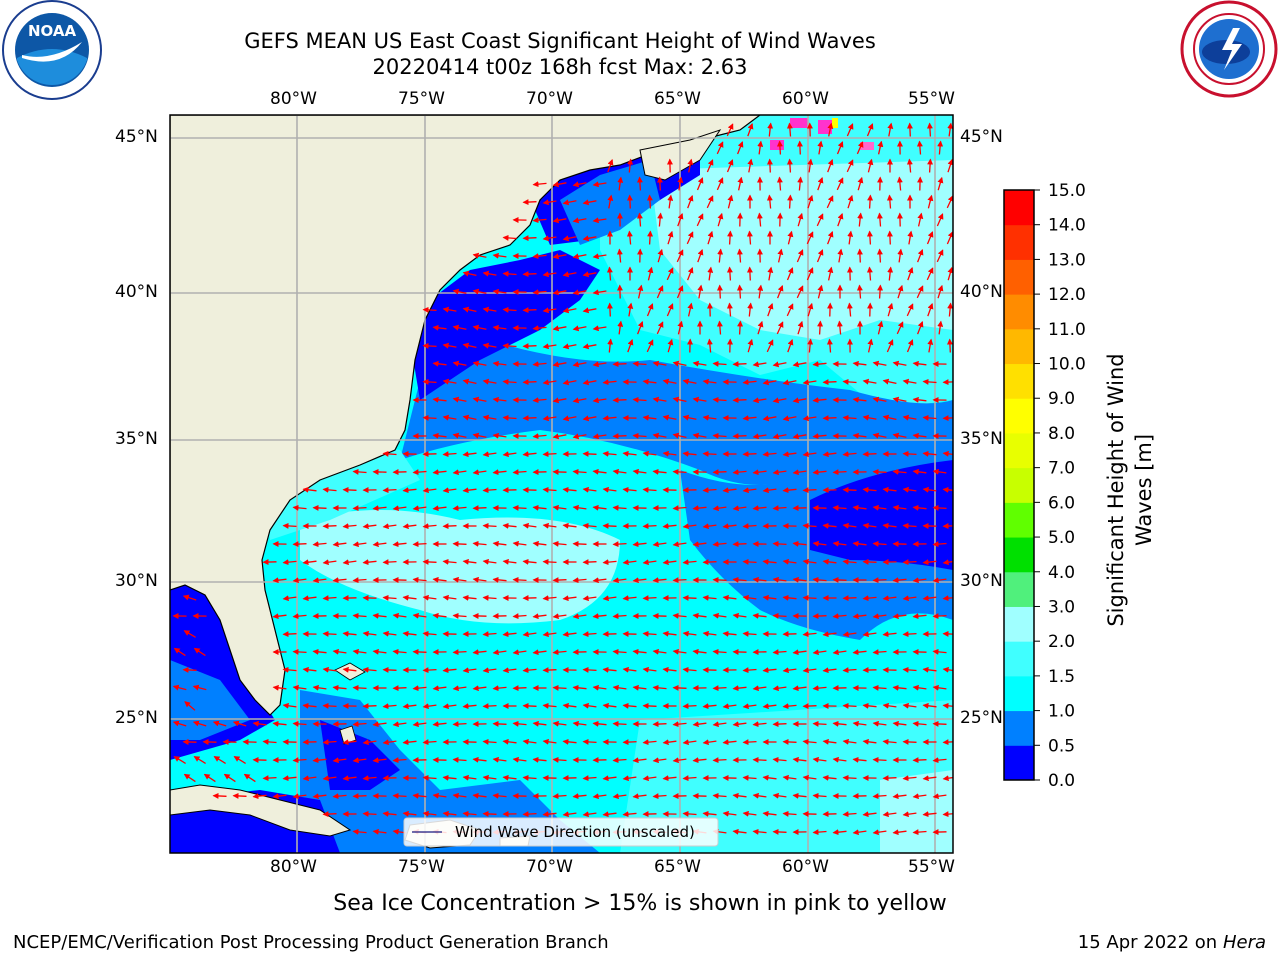  What do you see at coordinates (1061, 677) in the screenshot?
I see `colorbar-tick-label: 1.5` at bounding box center [1061, 677].